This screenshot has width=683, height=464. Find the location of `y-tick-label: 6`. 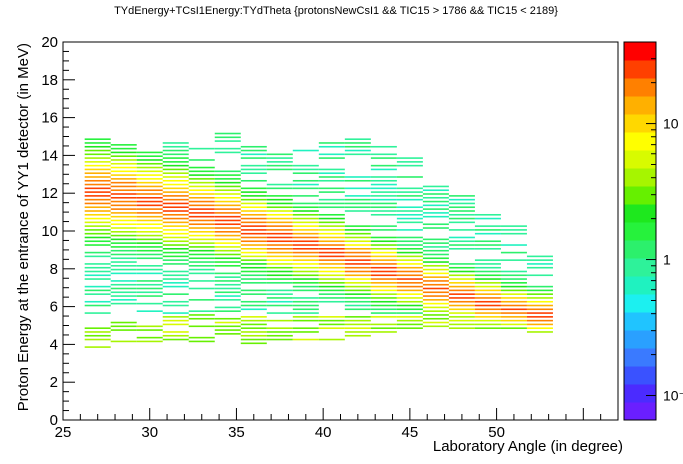

y-tick-label: 6 is located at coordinates (54, 307).